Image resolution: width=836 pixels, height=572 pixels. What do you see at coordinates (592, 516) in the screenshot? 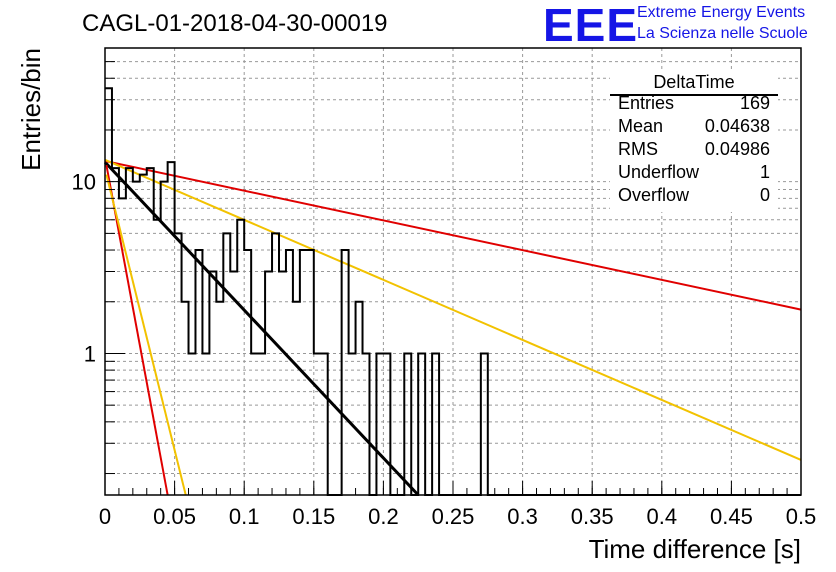
I see `x-tick-label: 0.35` at bounding box center [592, 516].